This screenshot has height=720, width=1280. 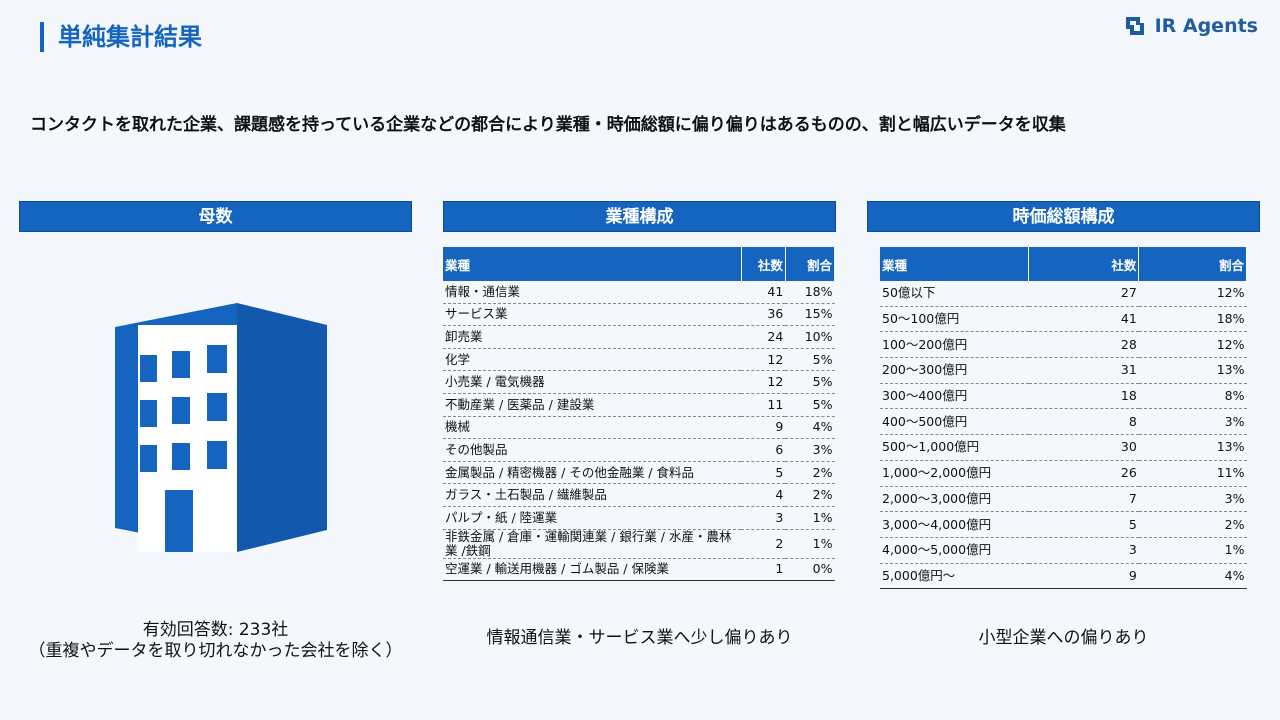 What do you see at coordinates (954, 447) in the screenshot?
I see `cell: 500〜1,000億円` at bounding box center [954, 447].